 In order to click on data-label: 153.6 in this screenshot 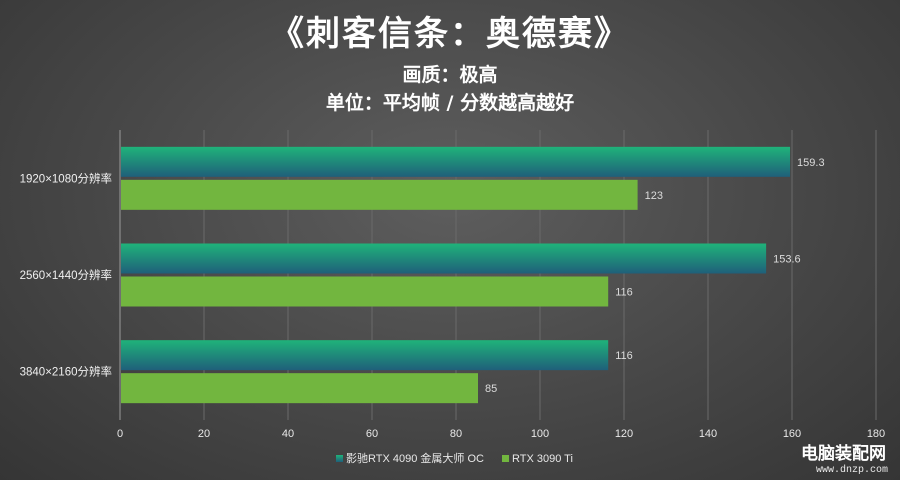, I will do `click(787, 260)`.